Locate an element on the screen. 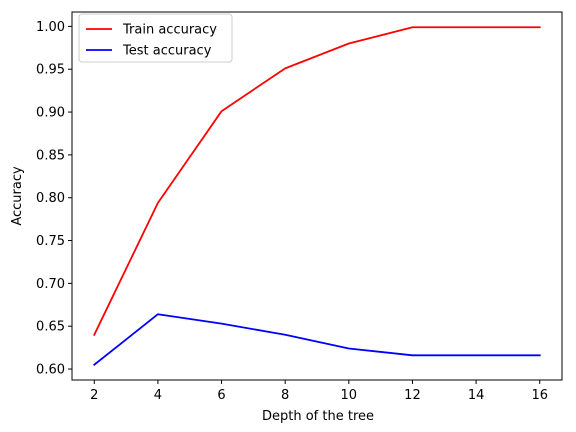  y-tick-label: 0.90 is located at coordinates (50, 113).